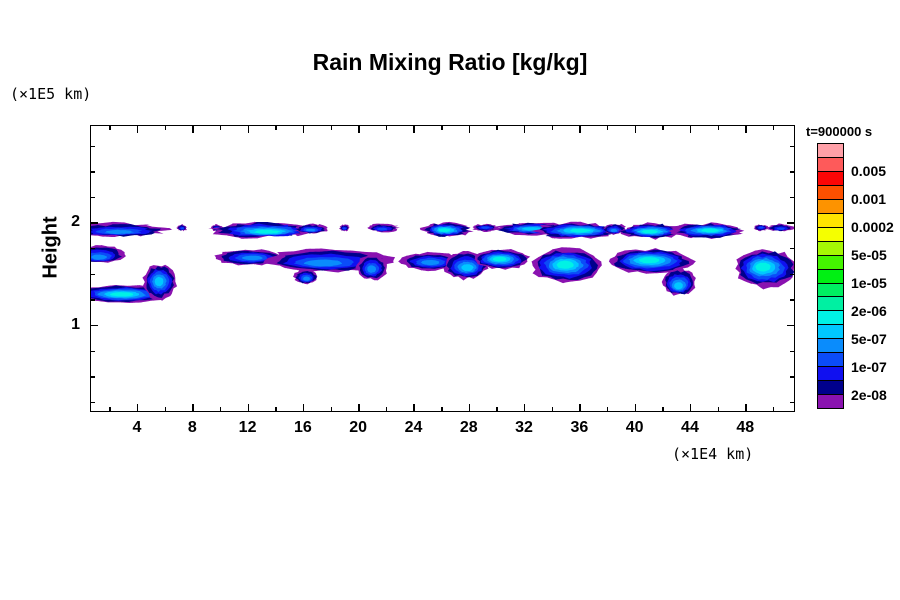 Image resolution: width=900 pixels, height=600 pixels. What do you see at coordinates (869, 339) in the screenshot?
I see `colorbar-level-label: 5e-07` at bounding box center [869, 339].